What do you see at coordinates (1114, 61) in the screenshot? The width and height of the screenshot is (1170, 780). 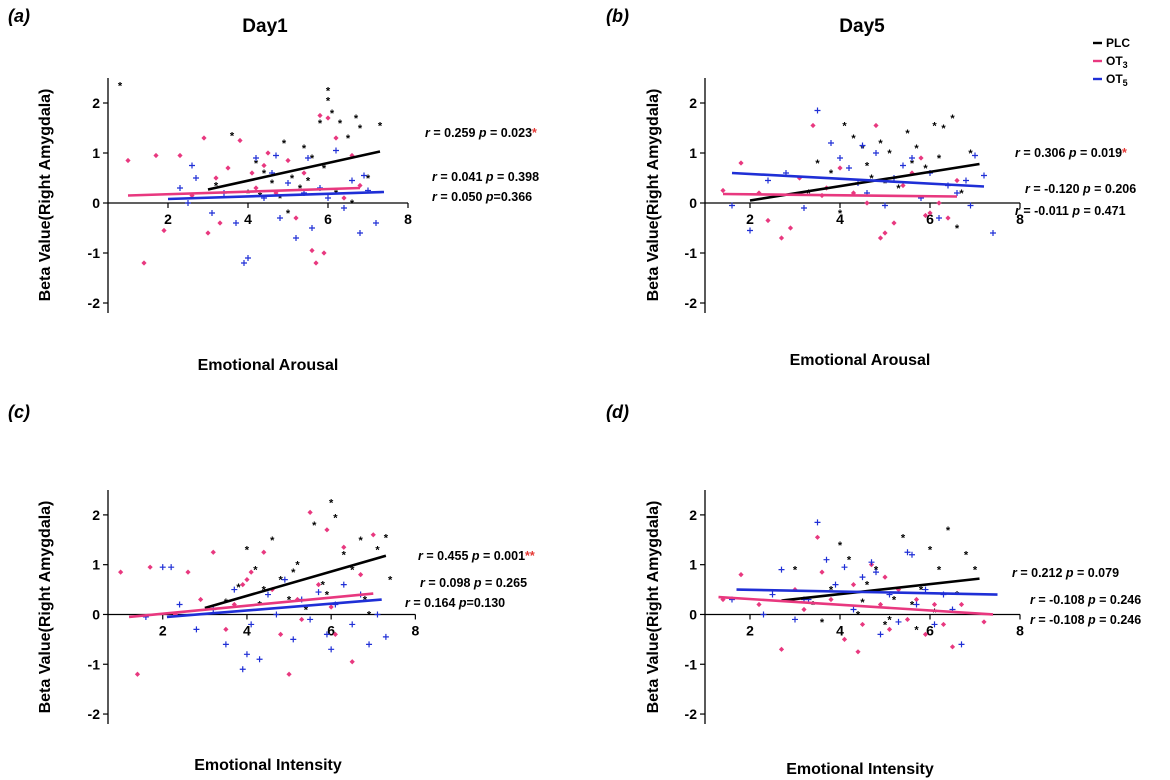 I see `legend-label-base: OT` at bounding box center [1114, 61].